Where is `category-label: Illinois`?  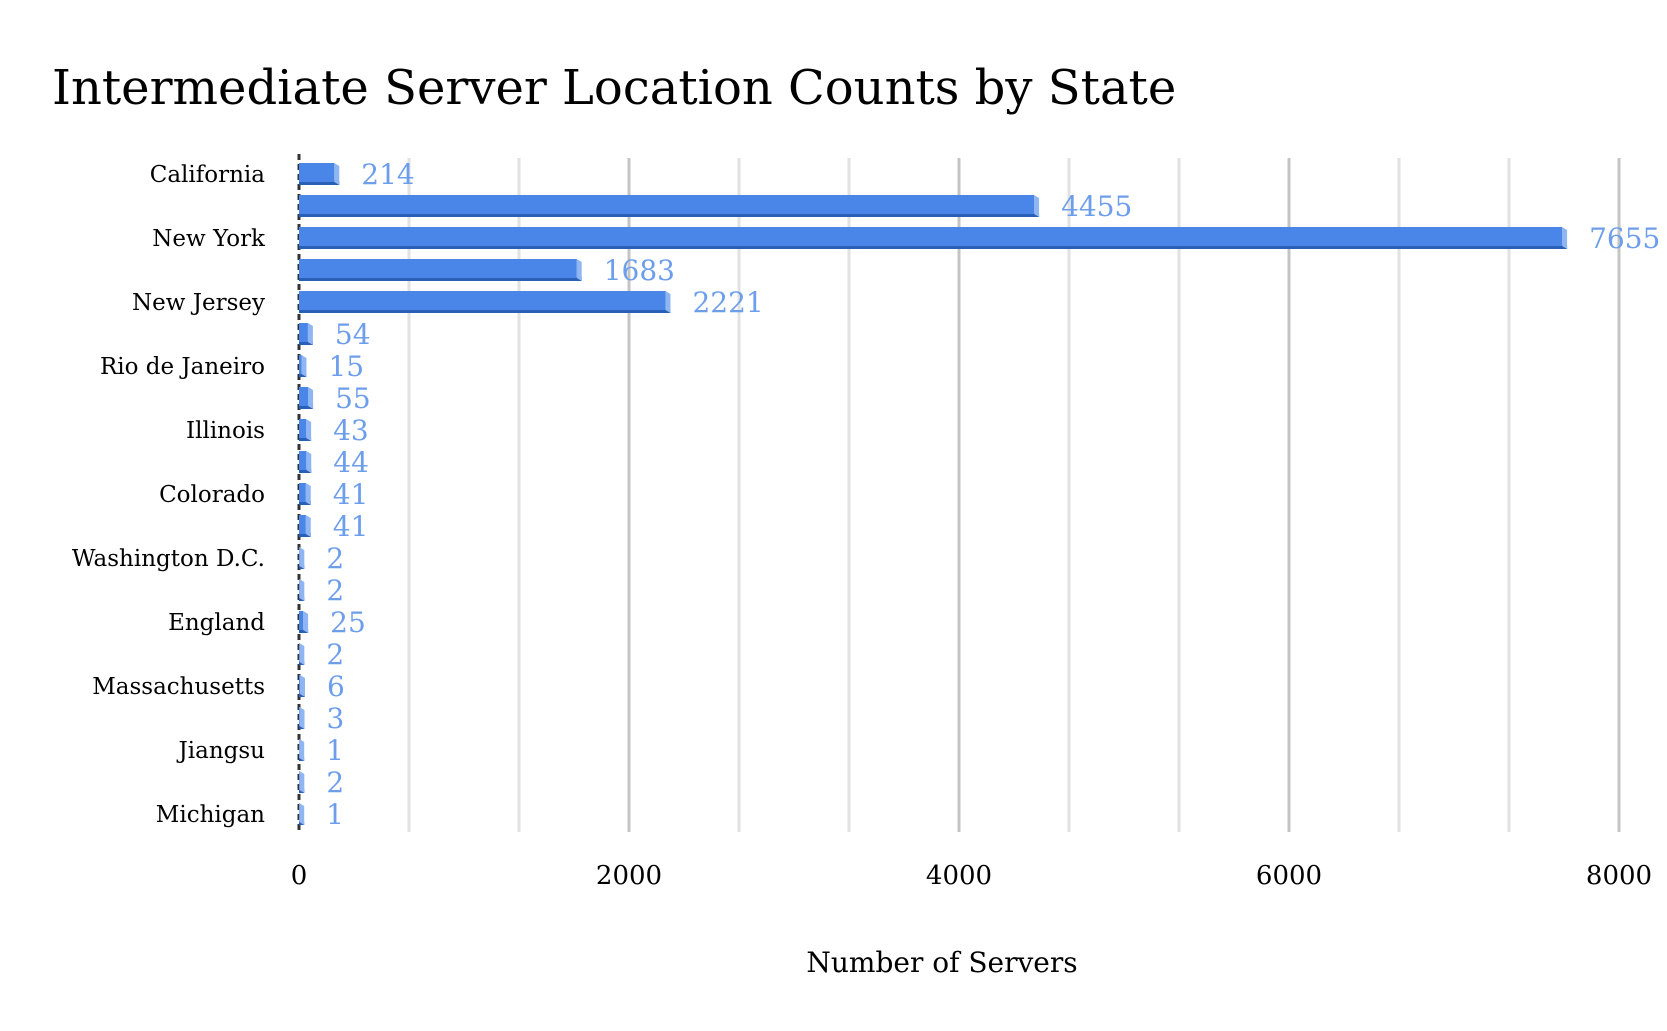 category-label: Illinois is located at coordinates (225, 431).